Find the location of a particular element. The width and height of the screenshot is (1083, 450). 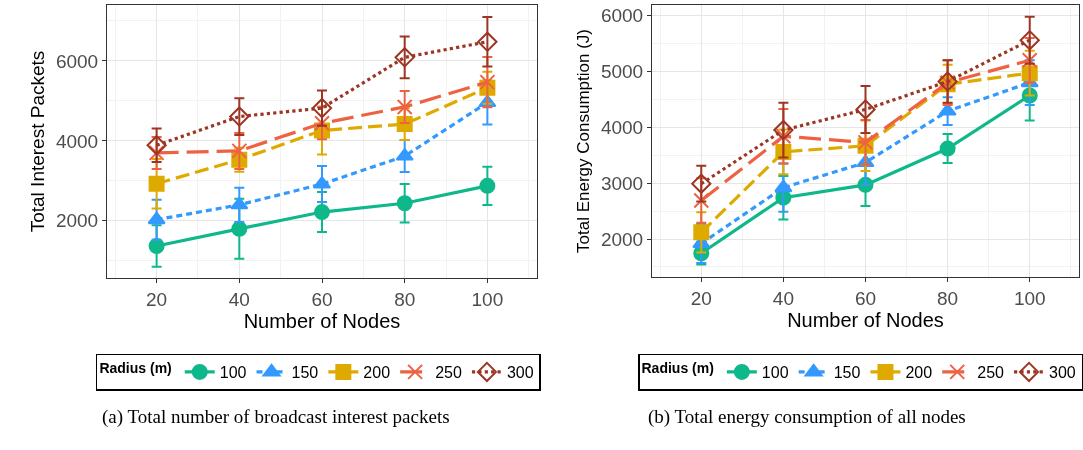

y-axis-title: Total Interest Packets is located at coordinates (37, 141).